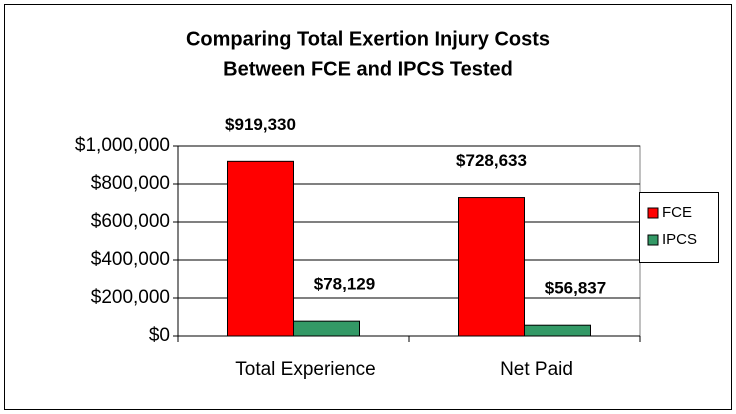 Image resolution: width=736 pixels, height=414 pixels. What do you see at coordinates (130, 183) in the screenshot?
I see `y-tick-label: $800,000` at bounding box center [130, 183].